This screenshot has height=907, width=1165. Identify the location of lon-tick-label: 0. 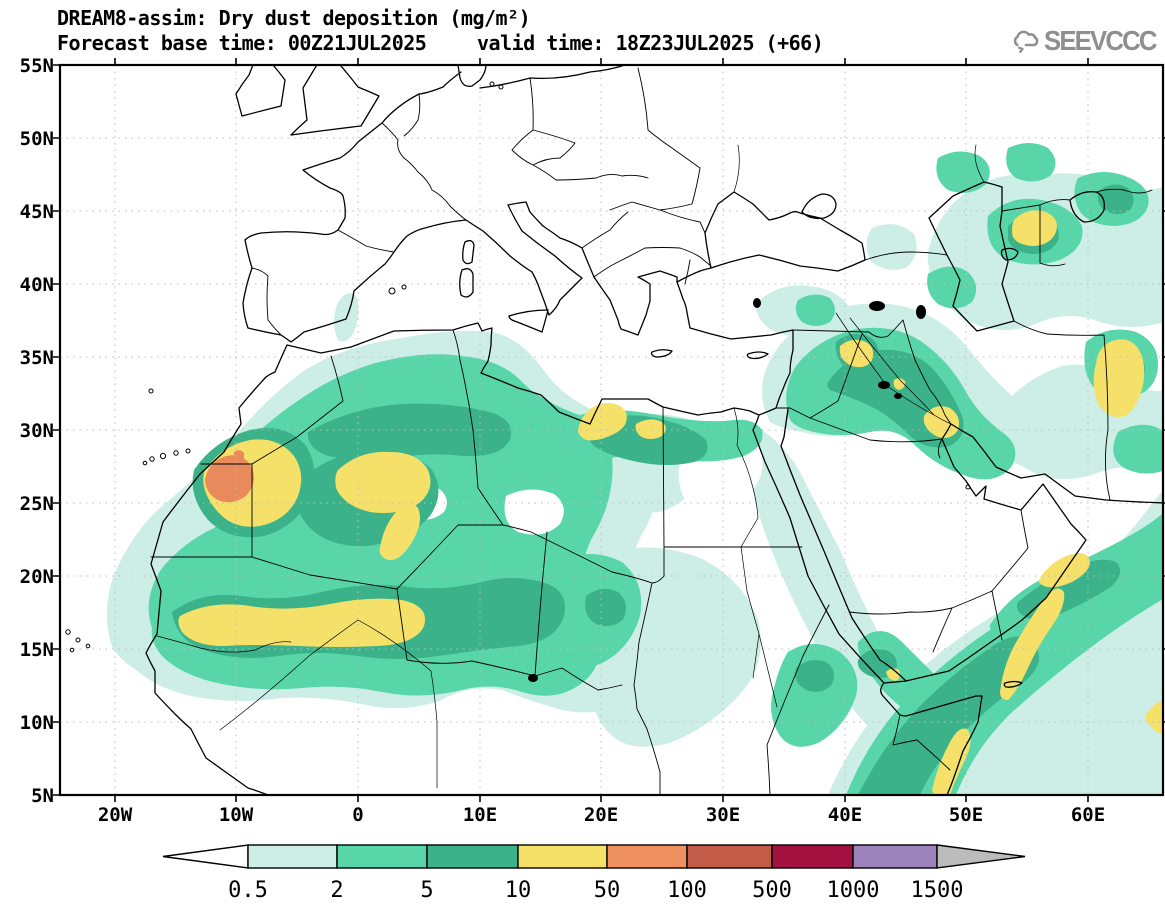
(357, 815).